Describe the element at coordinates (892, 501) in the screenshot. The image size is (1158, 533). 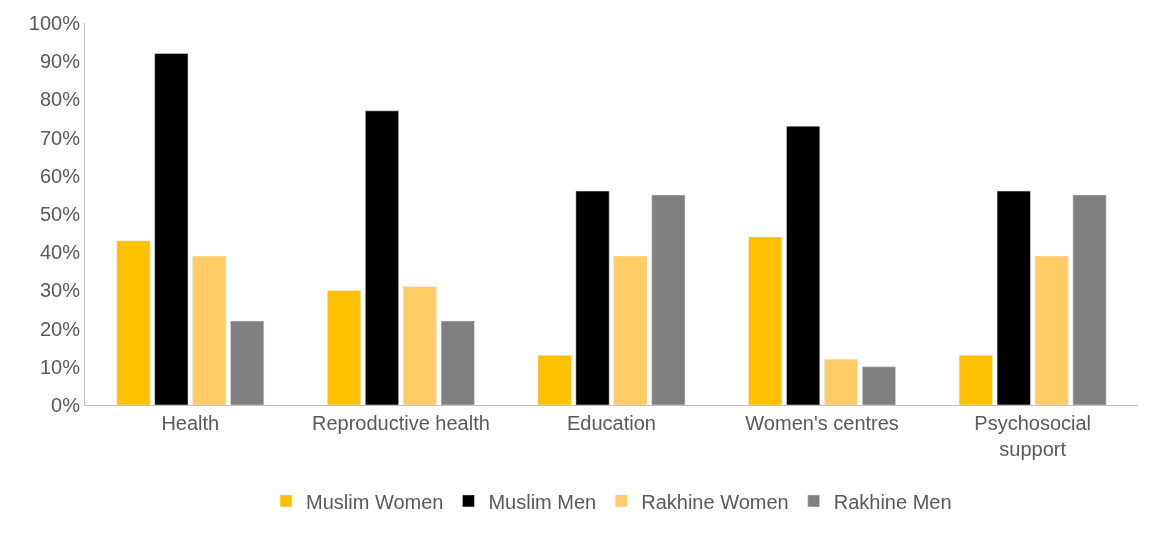
I see `legend-label: Rakhine Men` at that location.